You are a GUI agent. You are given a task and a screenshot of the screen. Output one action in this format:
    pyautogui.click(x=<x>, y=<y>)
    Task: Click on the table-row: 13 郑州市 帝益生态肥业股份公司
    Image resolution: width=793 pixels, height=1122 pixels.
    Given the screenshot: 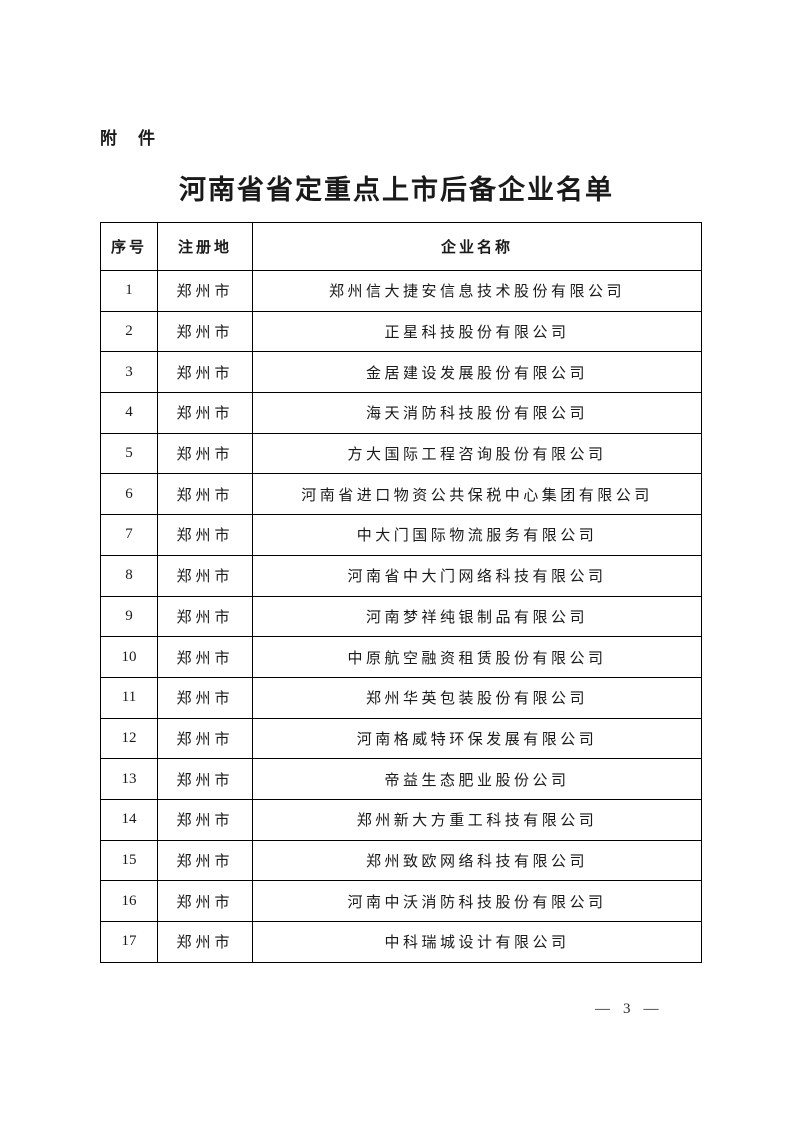 What is the action you would take?
    pyautogui.click(x=401, y=779)
    